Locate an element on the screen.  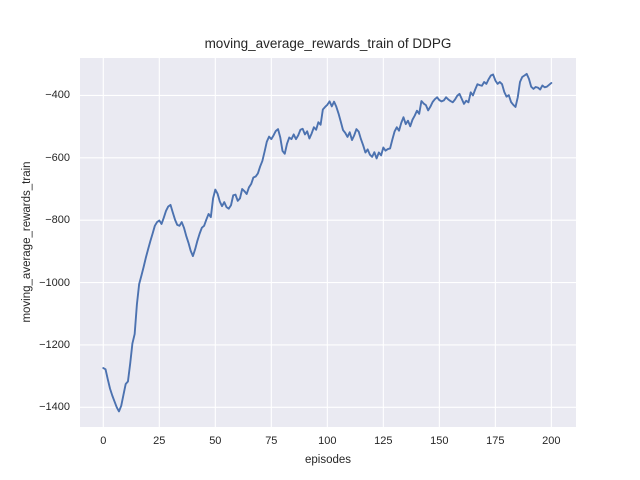
y-tick-label: −1400 is located at coordinates (54, 407).